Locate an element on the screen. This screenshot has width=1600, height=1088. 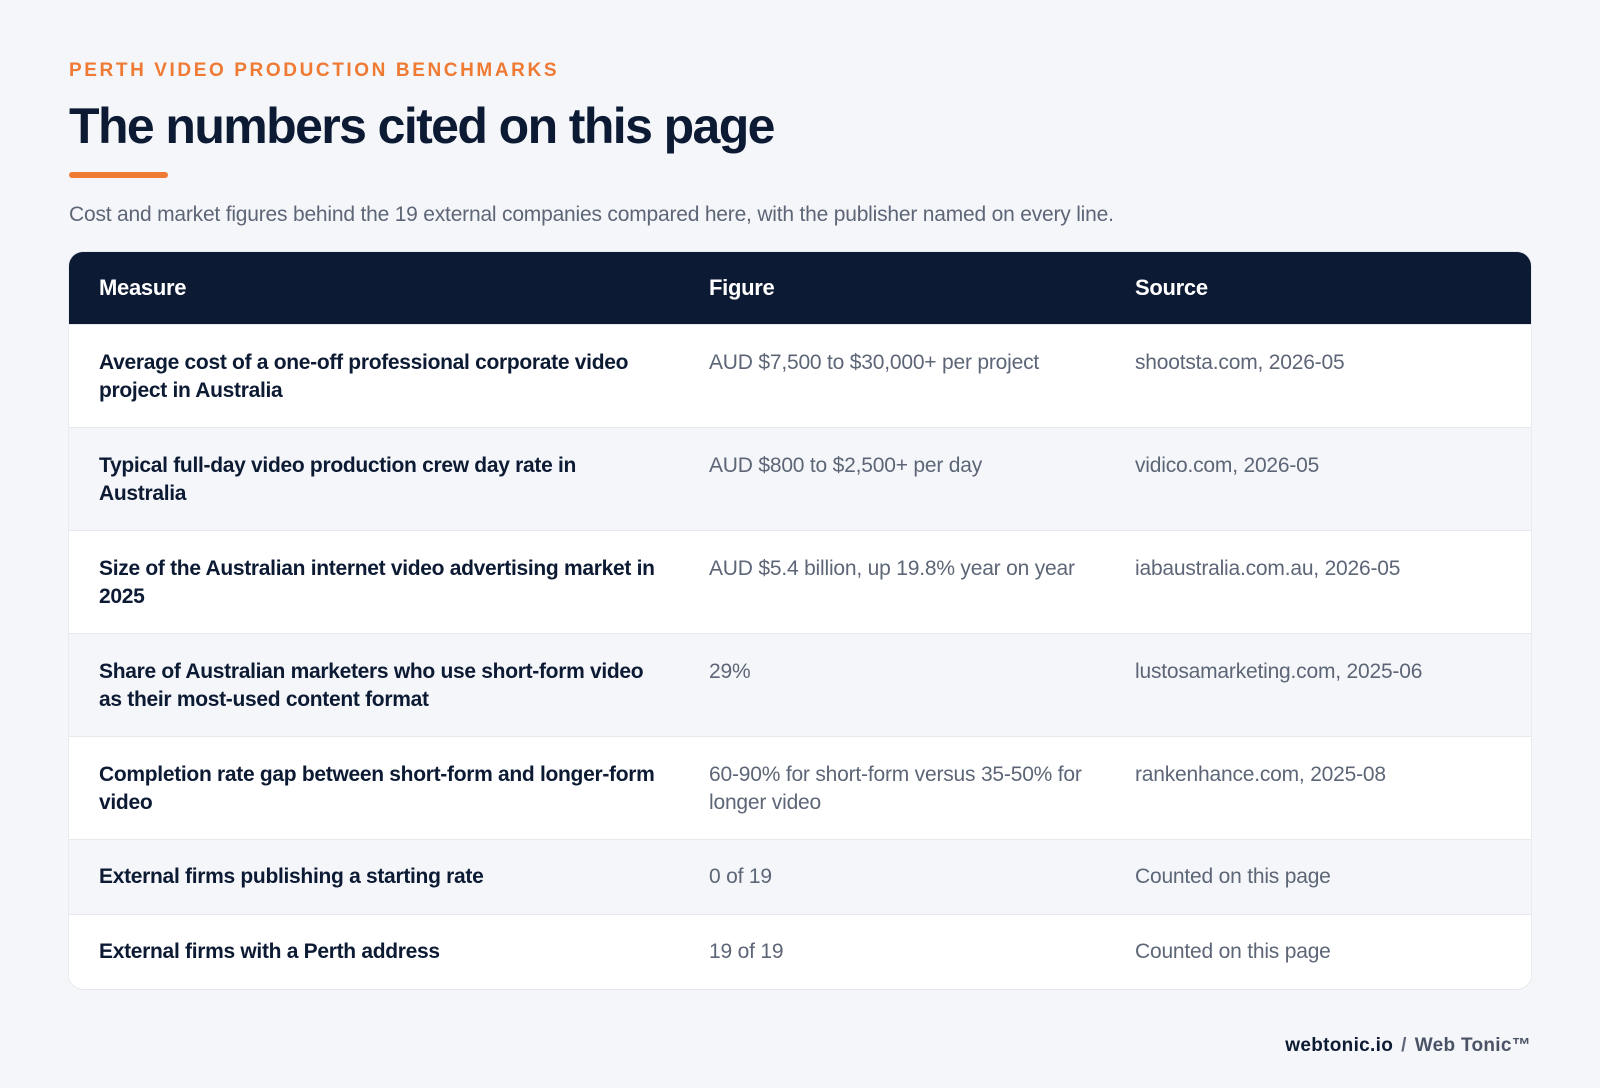
figure-cell: 19 of 19 is located at coordinates (746, 951).